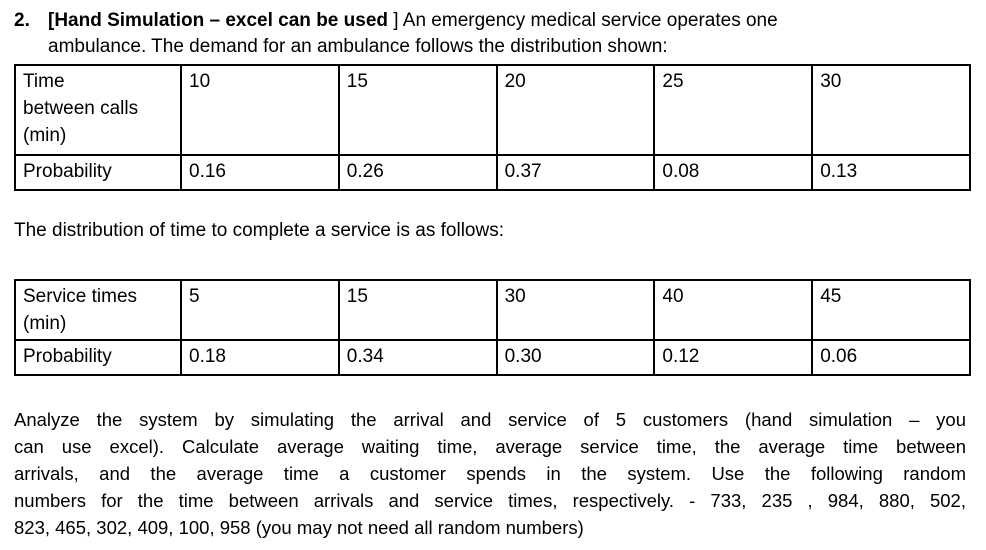  I want to click on arrival-header-line: (min), so click(45, 135).